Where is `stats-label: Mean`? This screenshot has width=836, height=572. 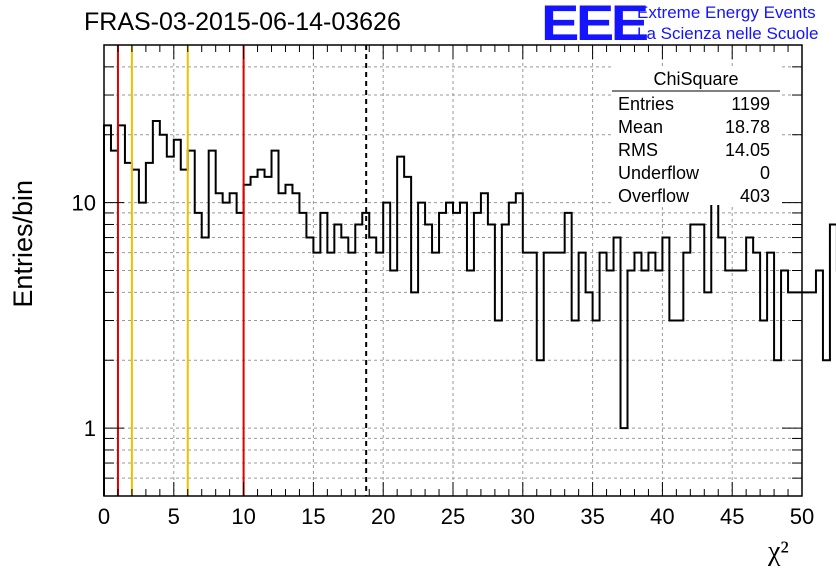 stats-label: Mean is located at coordinates (640, 127).